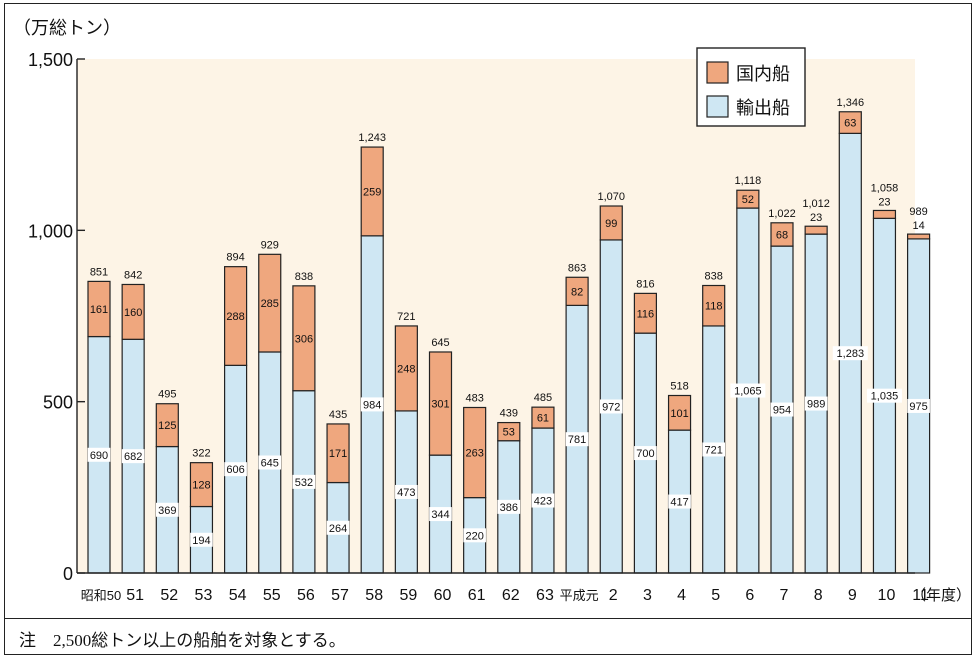 This screenshot has height=662, width=977. I want to click on y-tick-label: 1,000, so click(50, 231).